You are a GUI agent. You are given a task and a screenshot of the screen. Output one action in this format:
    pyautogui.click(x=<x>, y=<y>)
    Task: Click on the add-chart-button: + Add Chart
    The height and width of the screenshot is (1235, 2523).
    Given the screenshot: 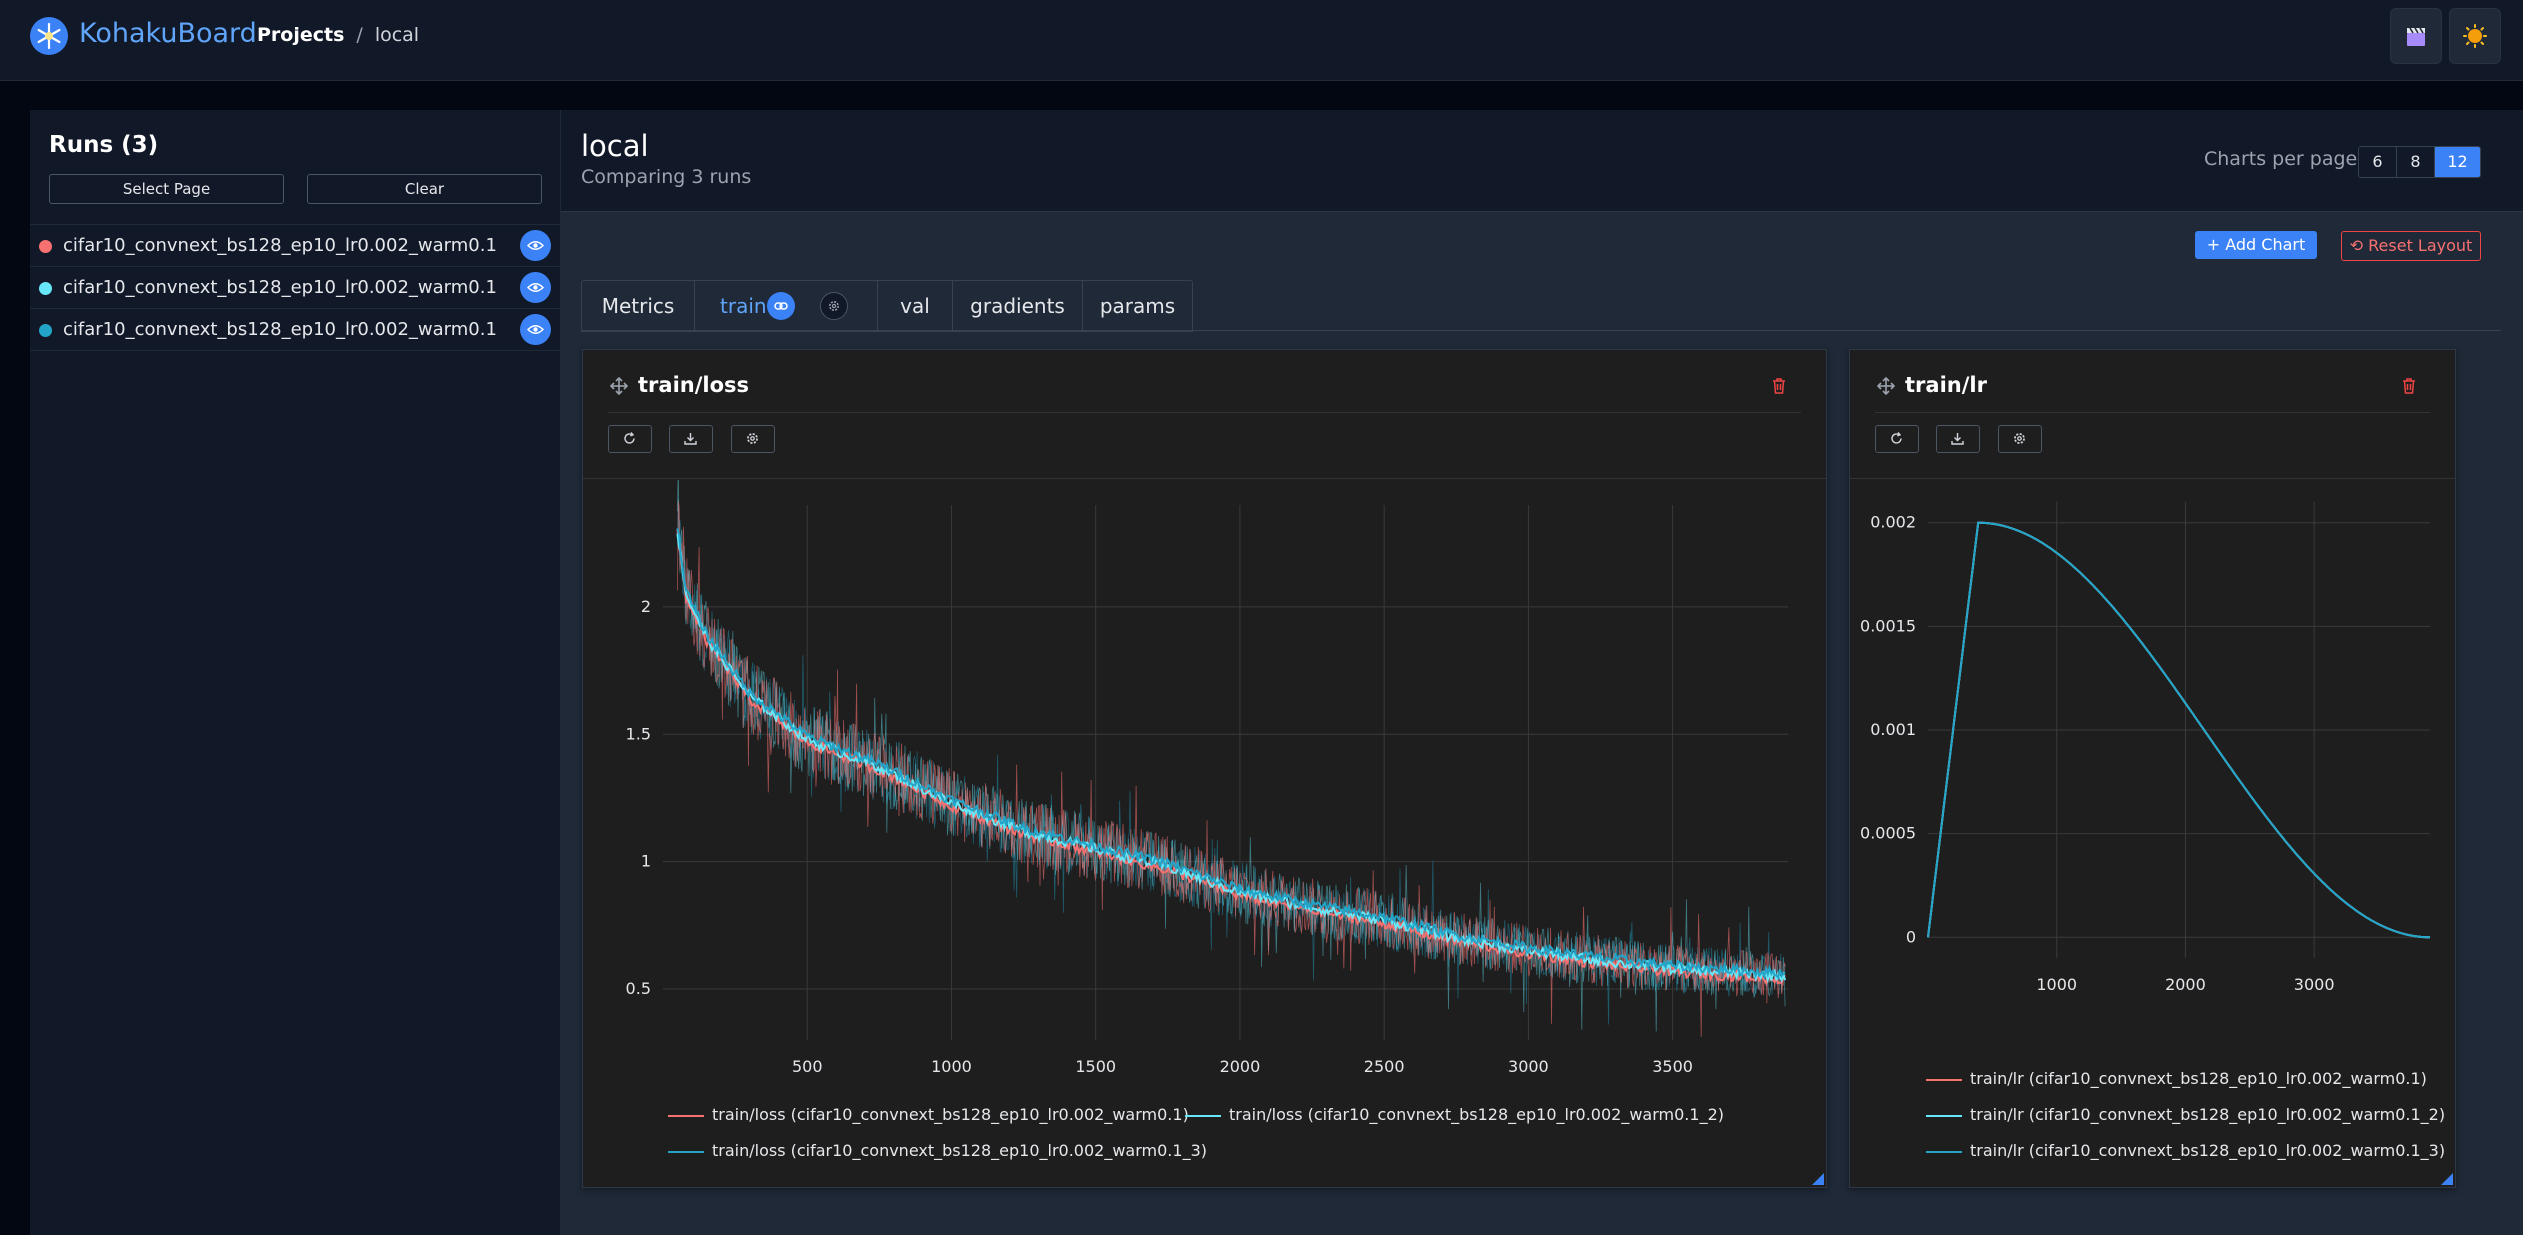 What is the action you would take?
    pyautogui.click(x=2256, y=245)
    